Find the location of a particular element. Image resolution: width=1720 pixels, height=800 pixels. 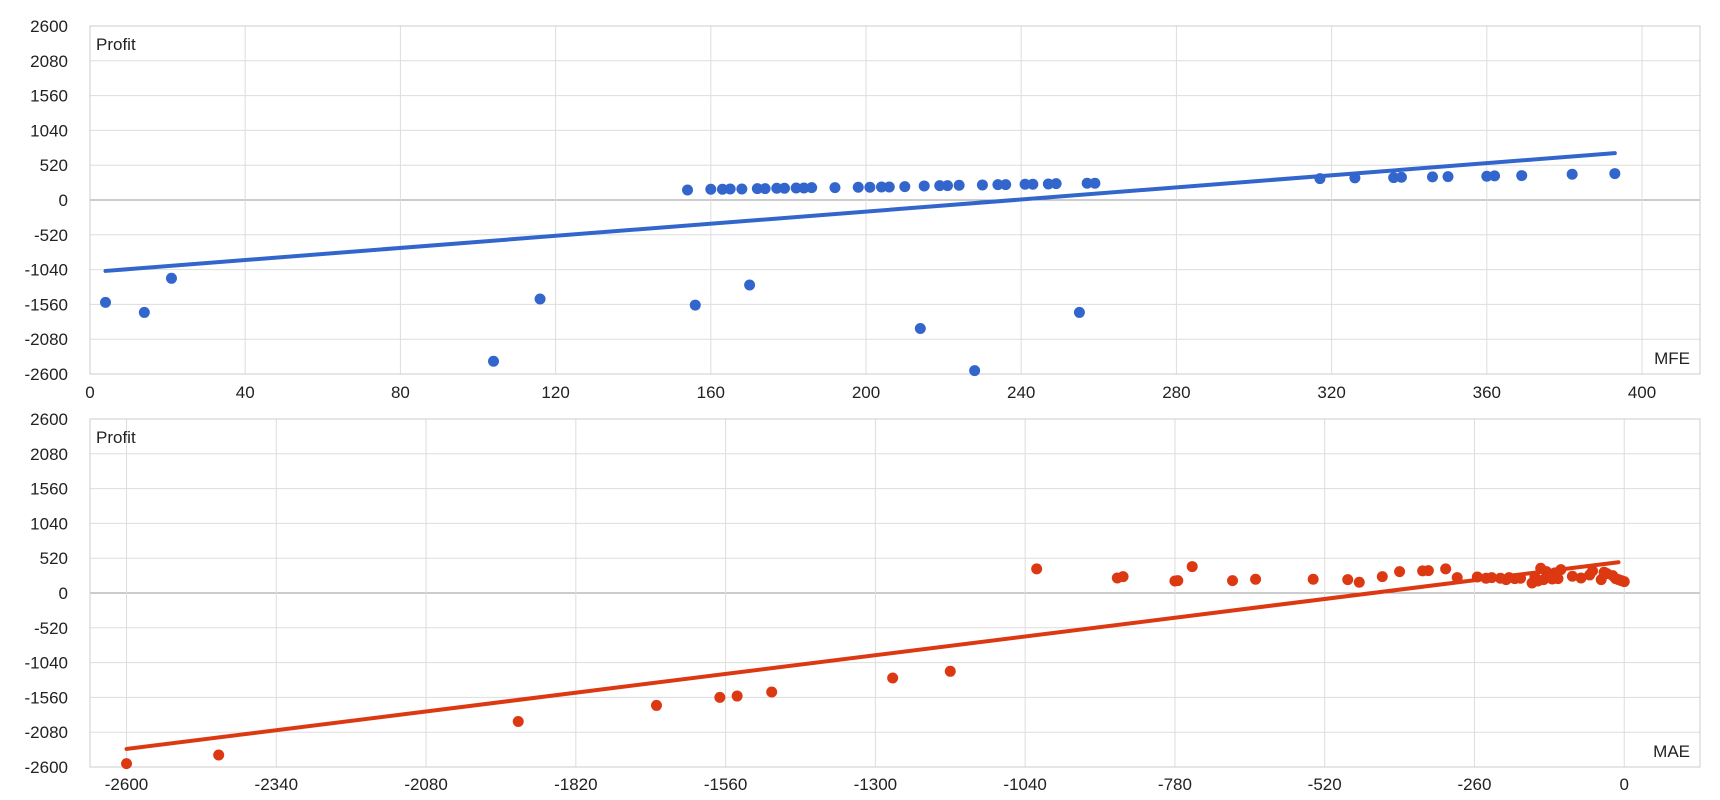

x-tick-label: 280 is located at coordinates (1176, 392).